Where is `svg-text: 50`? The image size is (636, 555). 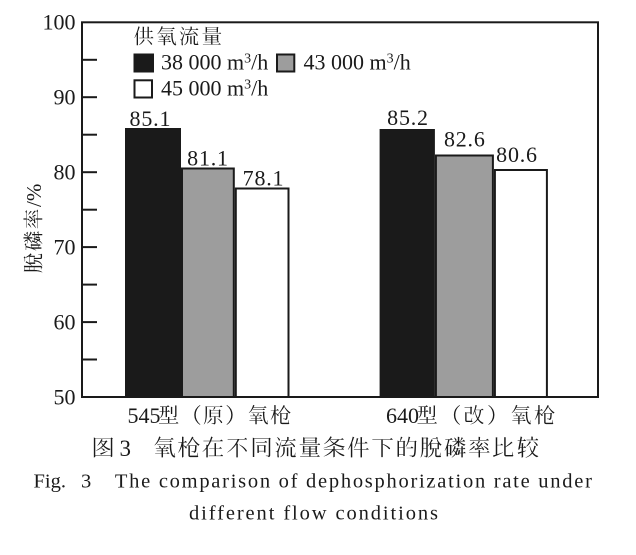 svg-text: 50 is located at coordinates (65, 396).